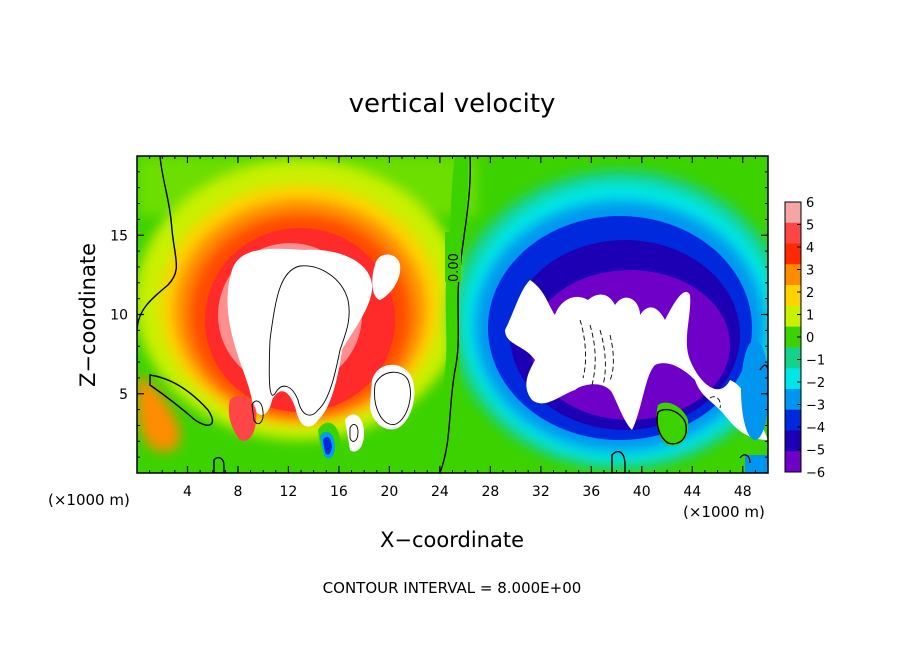 This screenshot has height=654, width=904. What do you see at coordinates (815, 451) in the screenshot?
I see `colorbar-tick-label: −5` at bounding box center [815, 451].